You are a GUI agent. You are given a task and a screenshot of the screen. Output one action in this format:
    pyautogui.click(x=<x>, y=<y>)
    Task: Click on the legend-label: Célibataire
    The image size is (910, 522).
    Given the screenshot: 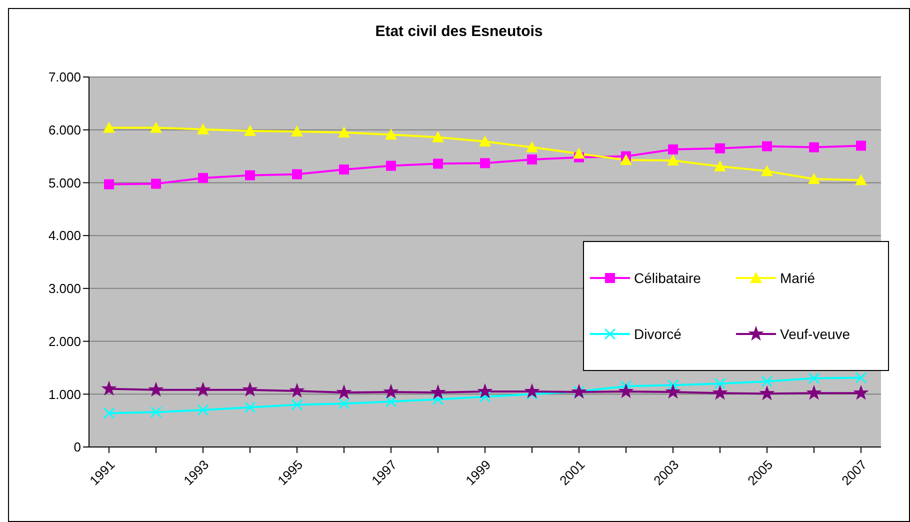 What is the action you would take?
    pyautogui.click(x=667, y=278)
    